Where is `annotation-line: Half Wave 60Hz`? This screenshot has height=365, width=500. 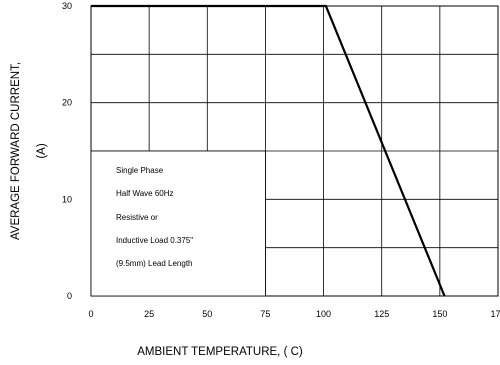 annotation-line: Half Wave 60Hz is located at coordinates (145, 193).